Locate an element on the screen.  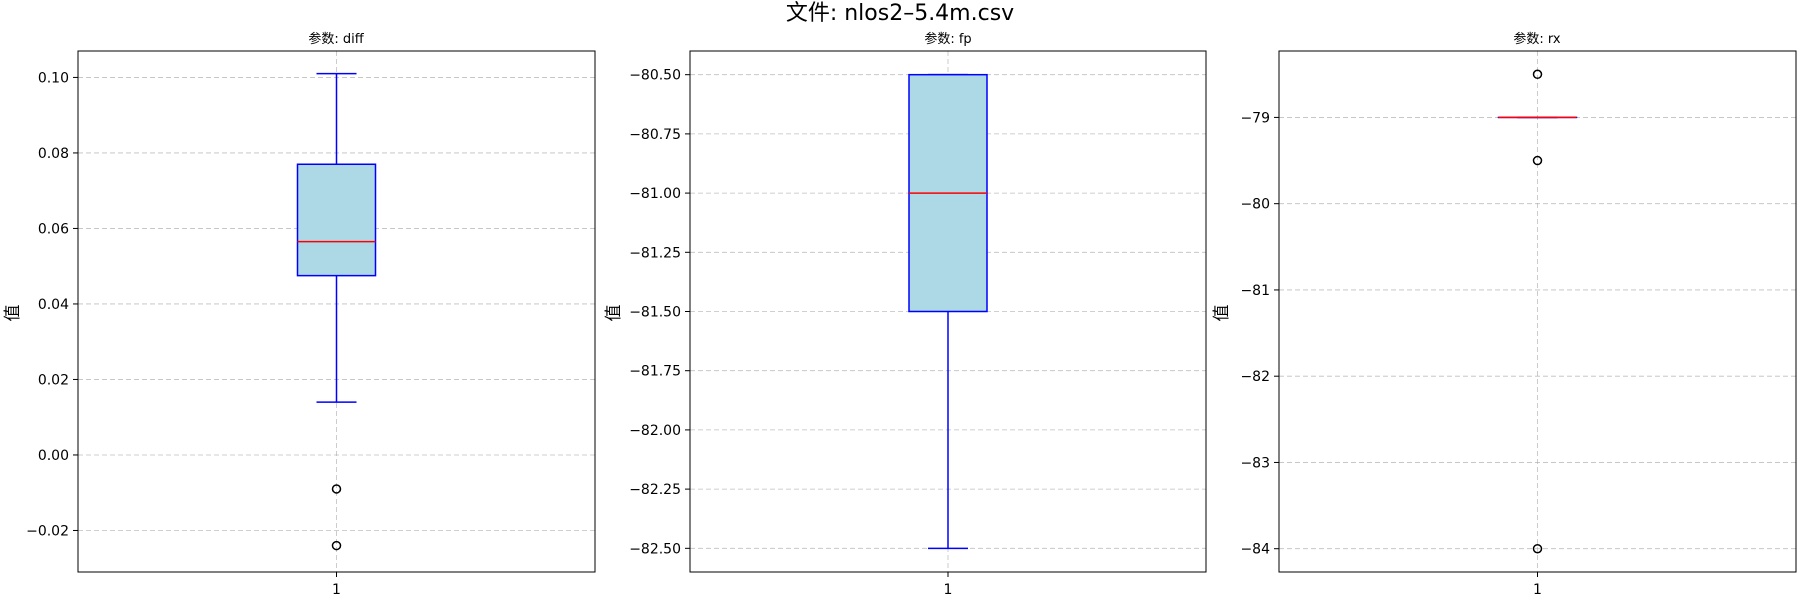
y-tick-label: −82.25 is located at coordinates (655, 490).